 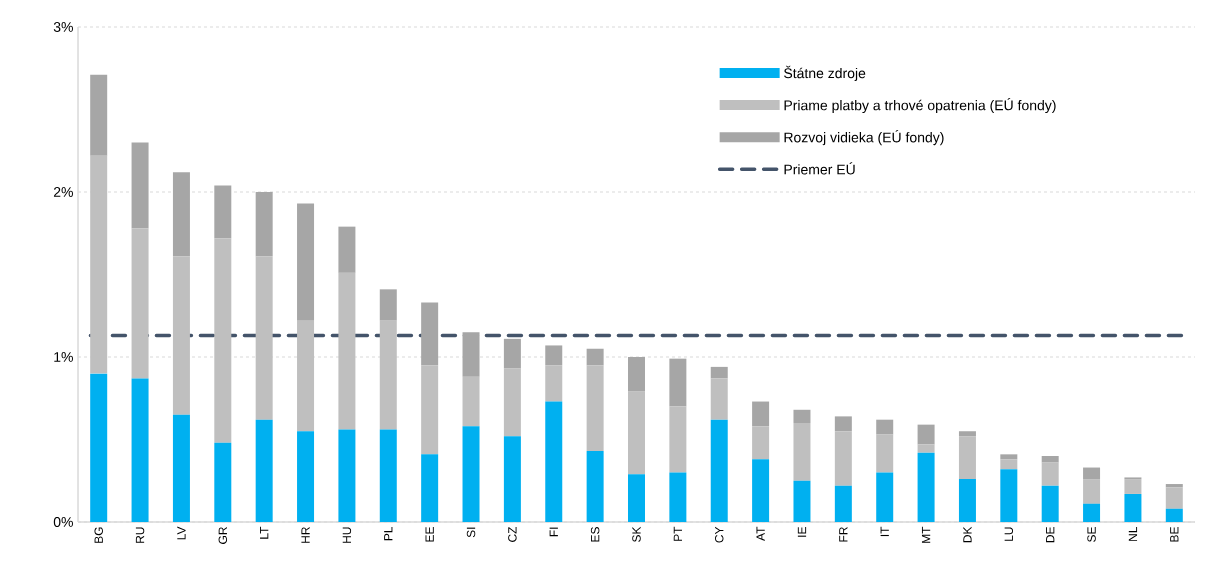 What do you see at coordinates (967, 534) in the screenshot?
I see `x-tick-label: DK` at bounding box center [967, 534].